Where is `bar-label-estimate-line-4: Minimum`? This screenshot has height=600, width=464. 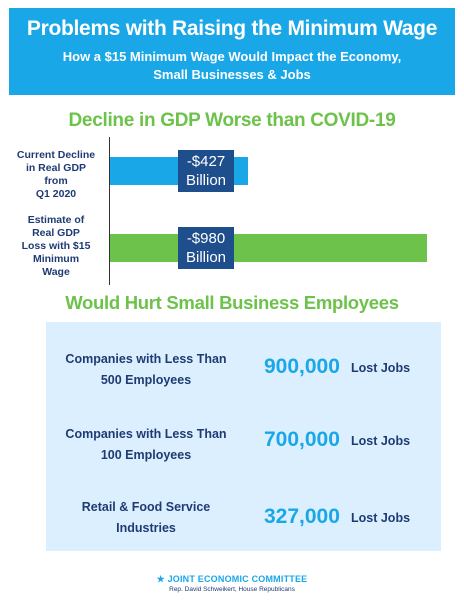 bar-label-estimate-line-4: Minimum is located at coordinates (56, 259).